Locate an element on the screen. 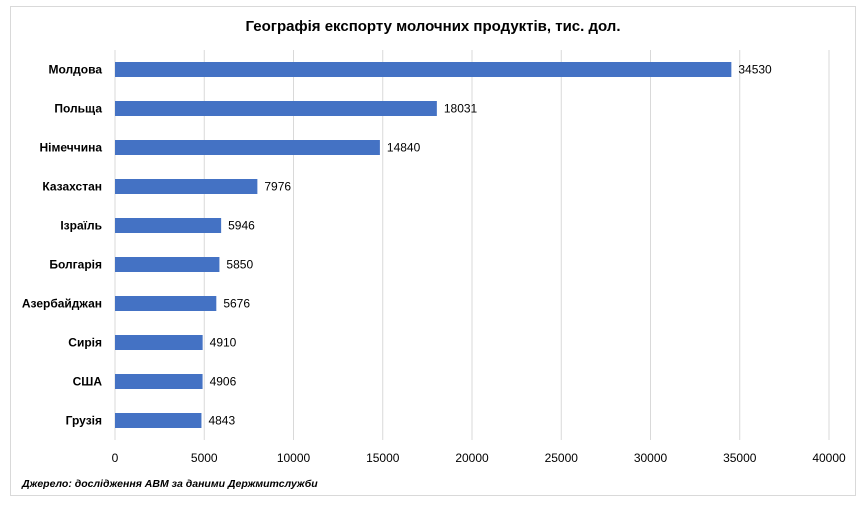 The width and height of the screenshot is (867, 511). category-label: Молдова is located at coordinates (76, 70).